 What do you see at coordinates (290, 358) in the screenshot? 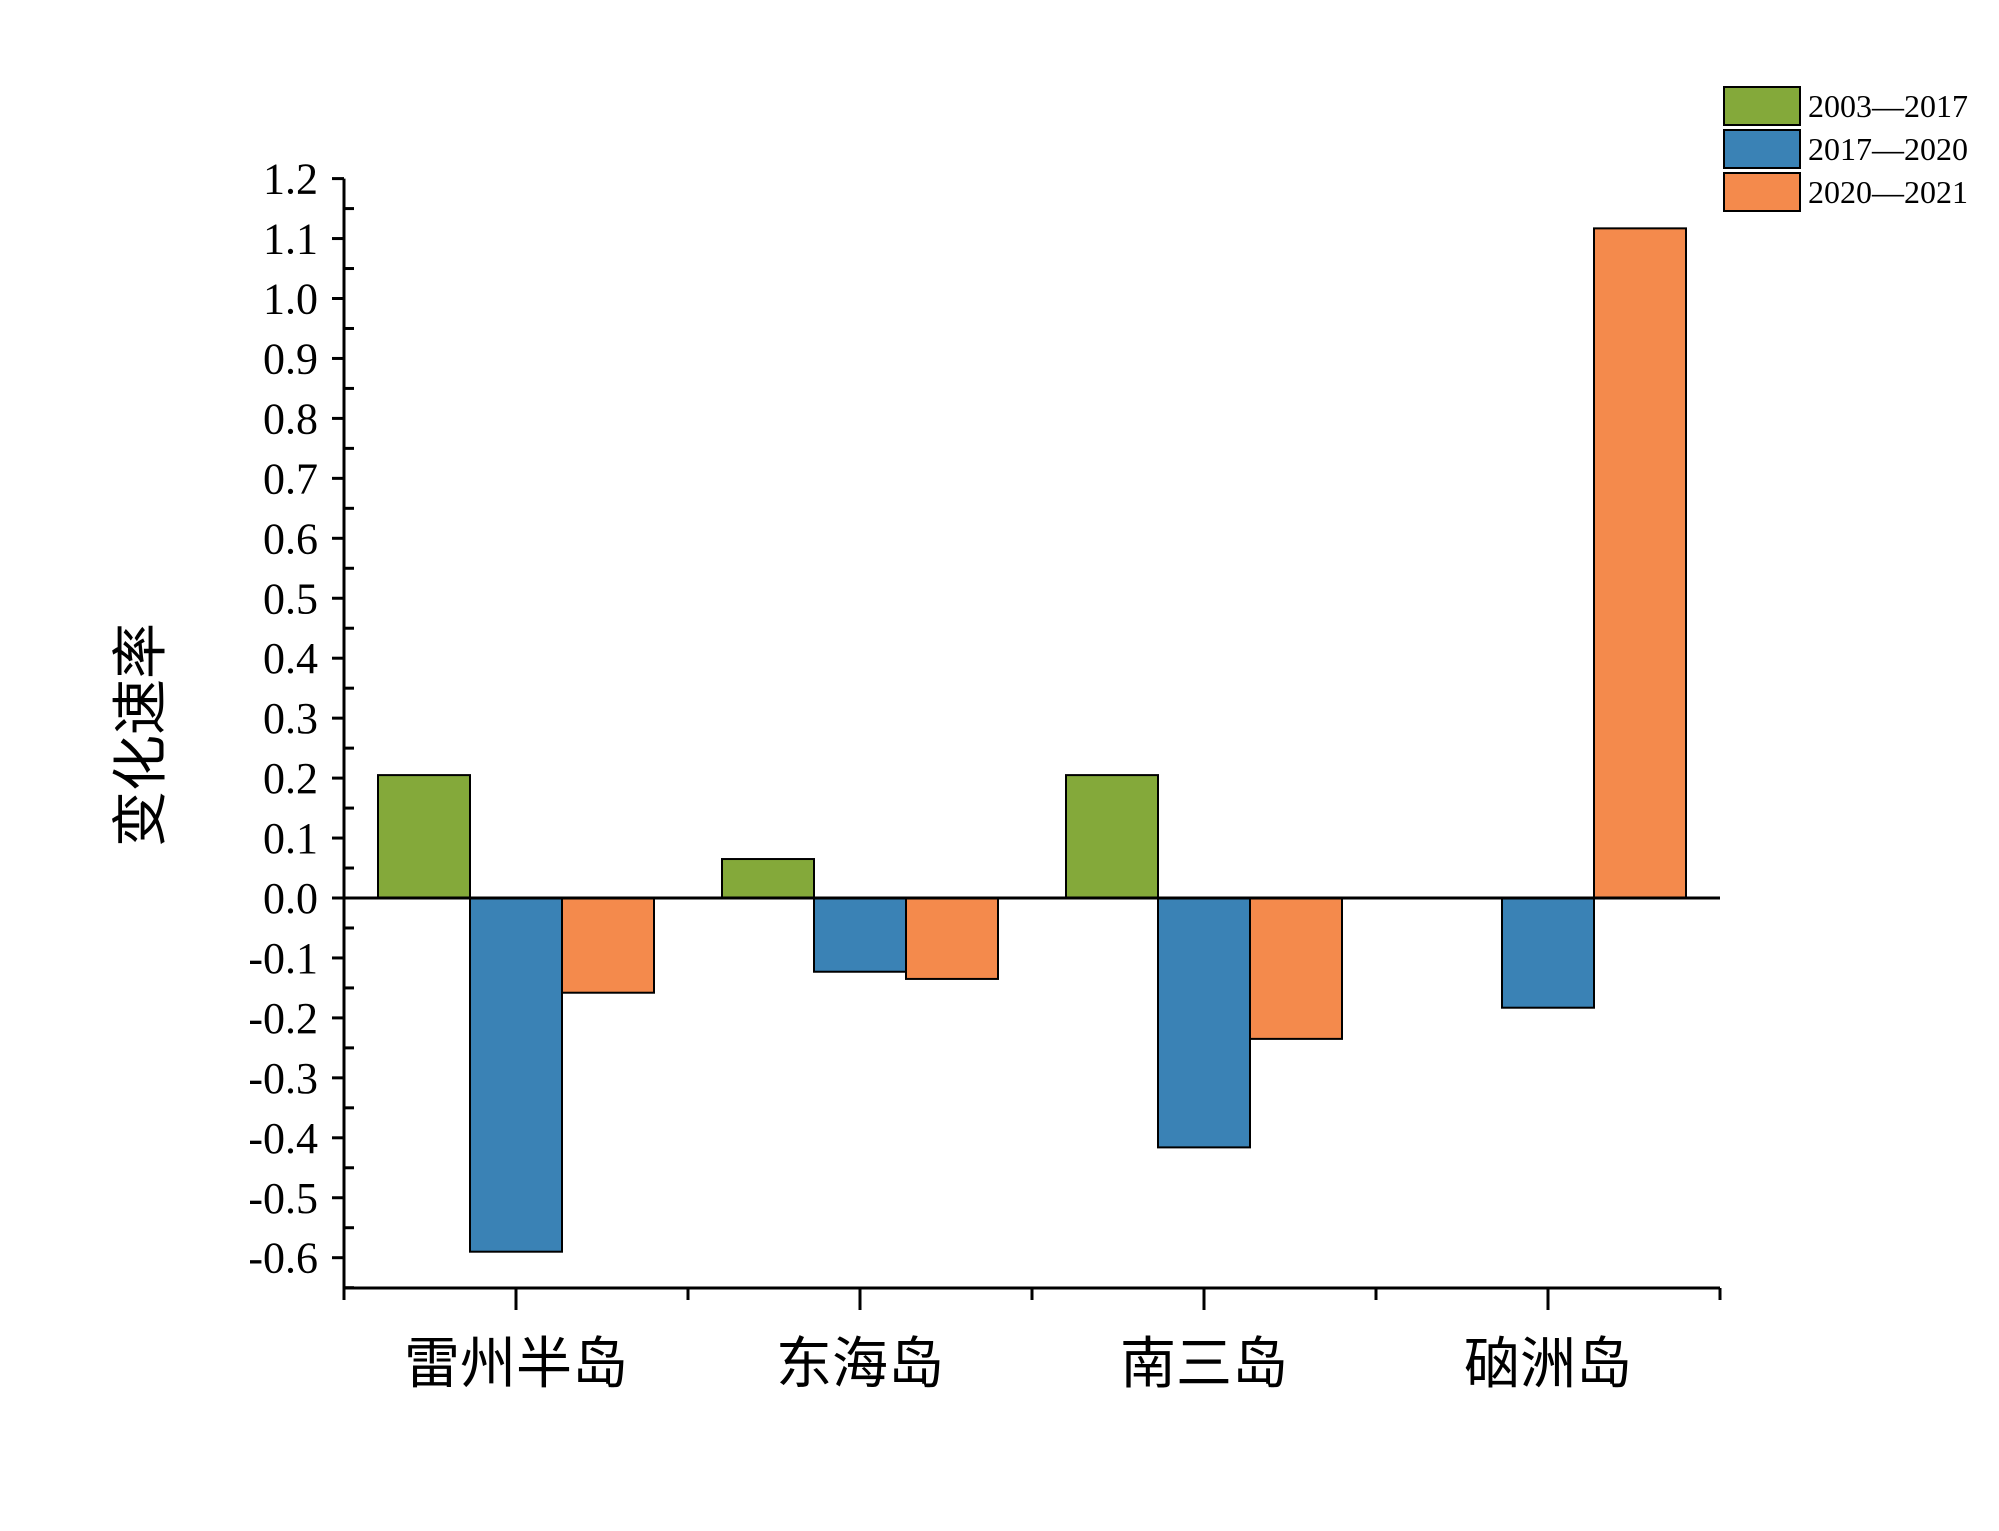
I see `y-tick-label: 0.9` at bounding box center [290, 358].